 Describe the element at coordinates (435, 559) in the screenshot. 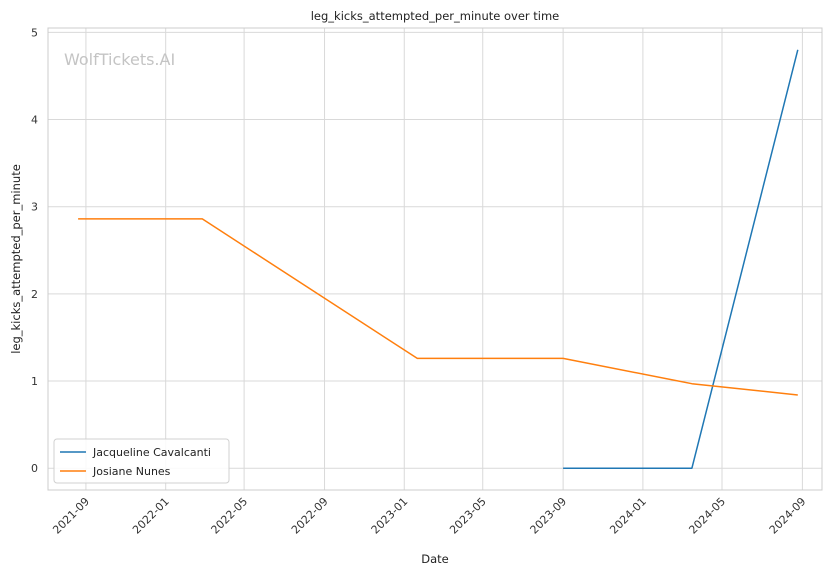

I see `x-axis-title: Date` at that location.